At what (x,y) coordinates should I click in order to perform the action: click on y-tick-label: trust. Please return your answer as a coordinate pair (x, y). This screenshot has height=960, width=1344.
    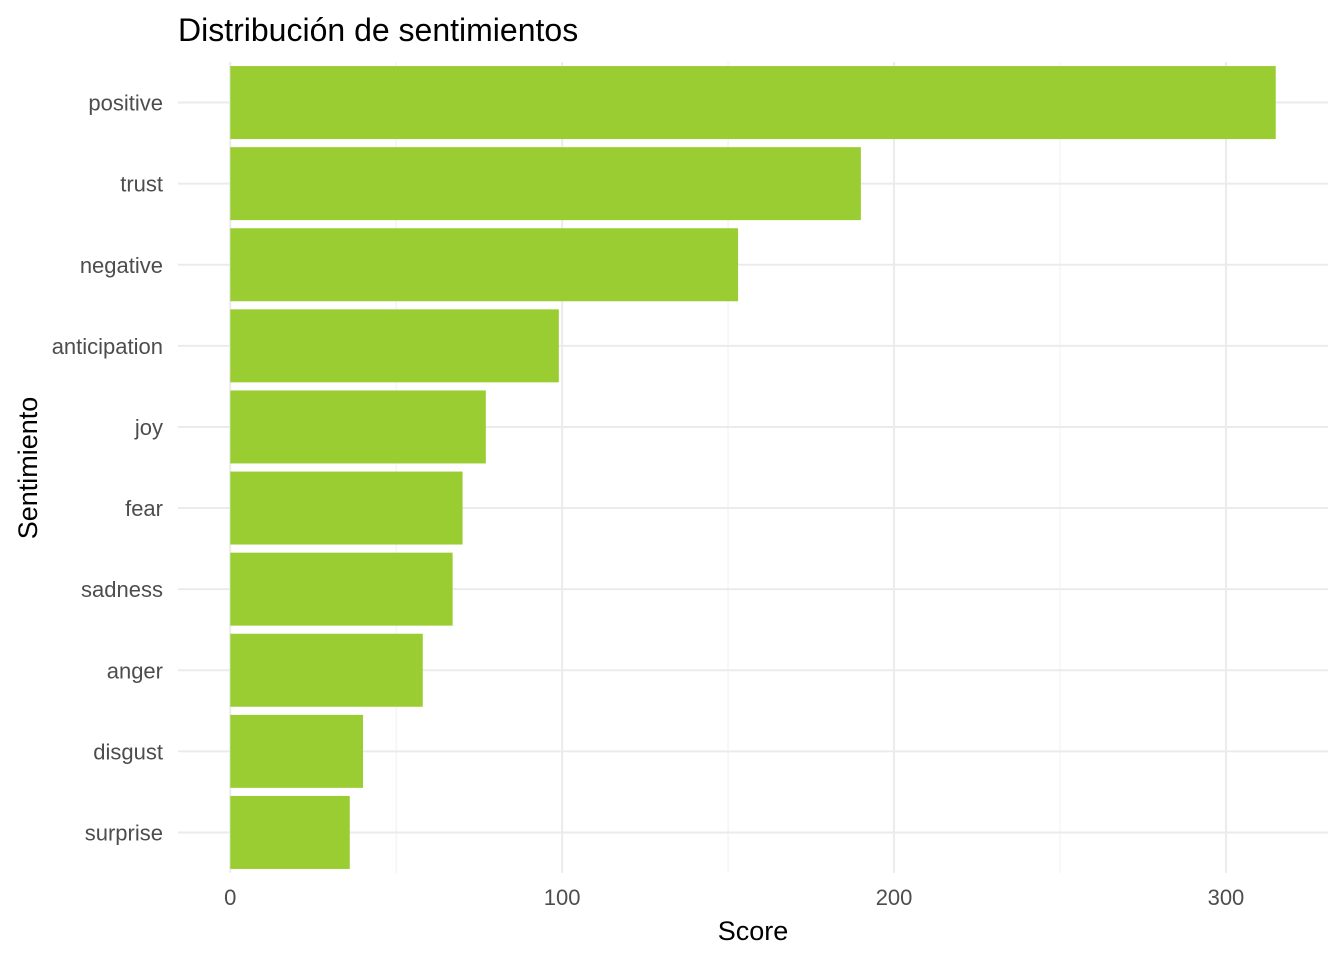
    Looking at the image, I should click on (141, 184).